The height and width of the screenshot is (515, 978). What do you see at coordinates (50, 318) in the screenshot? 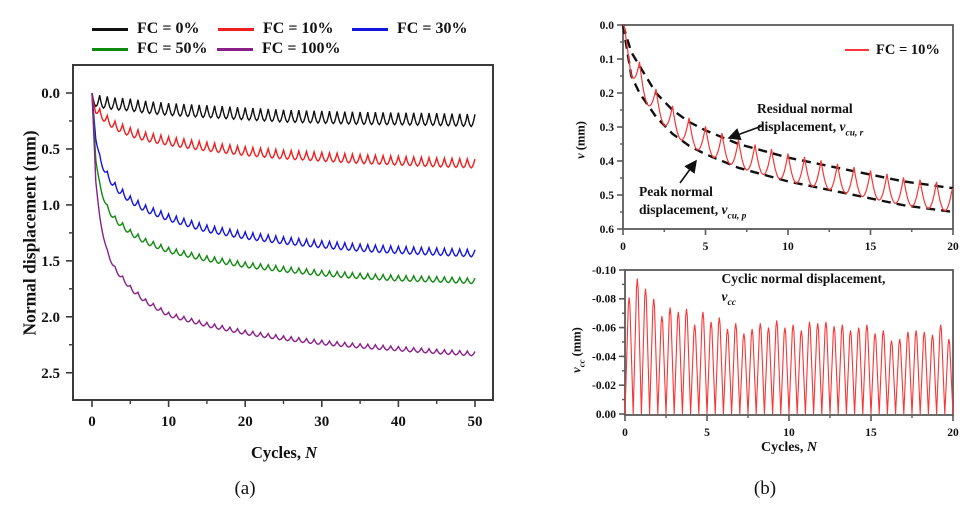
I see `svg-text: 2.0` at bounding box center [50, 318].